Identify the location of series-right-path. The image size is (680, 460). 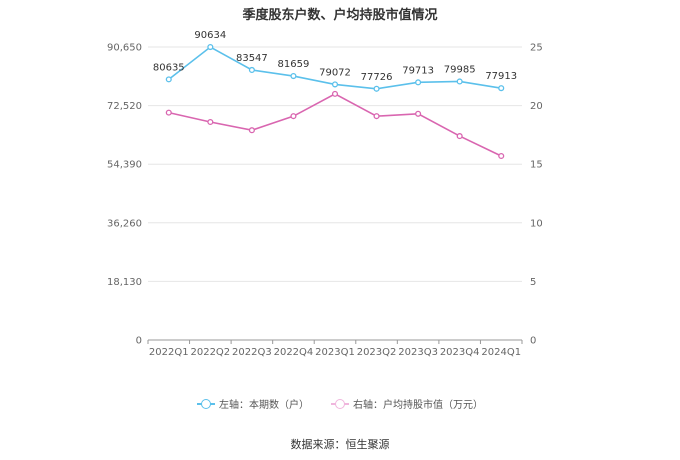
(335, 124).